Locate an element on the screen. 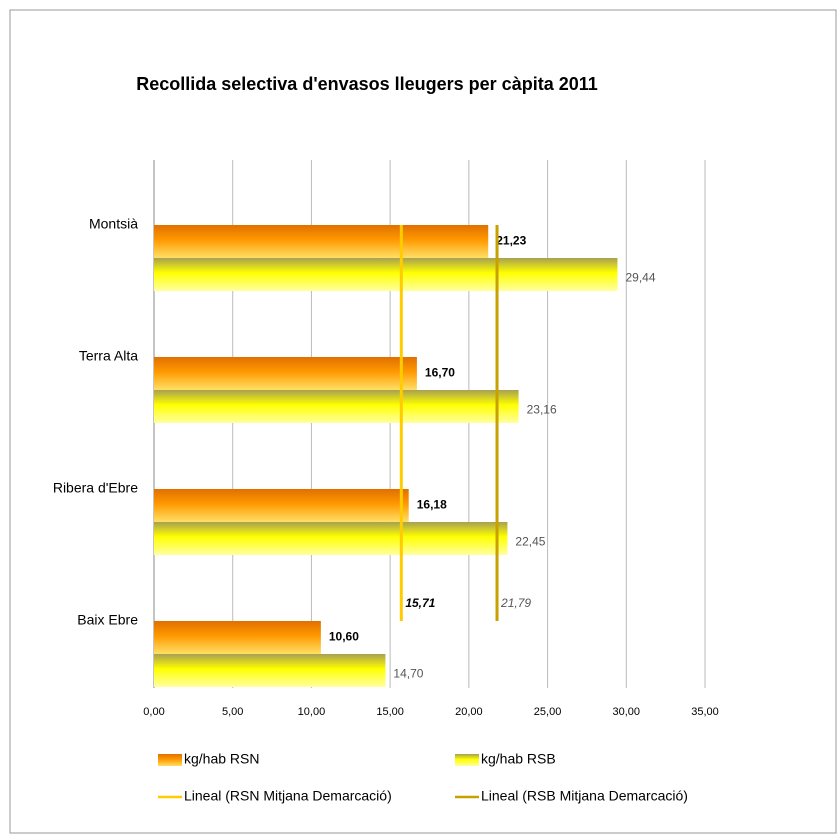 This screenshot has height=834, width=837. x-tick-label: 10,00 is located at coordinates (312, 712).